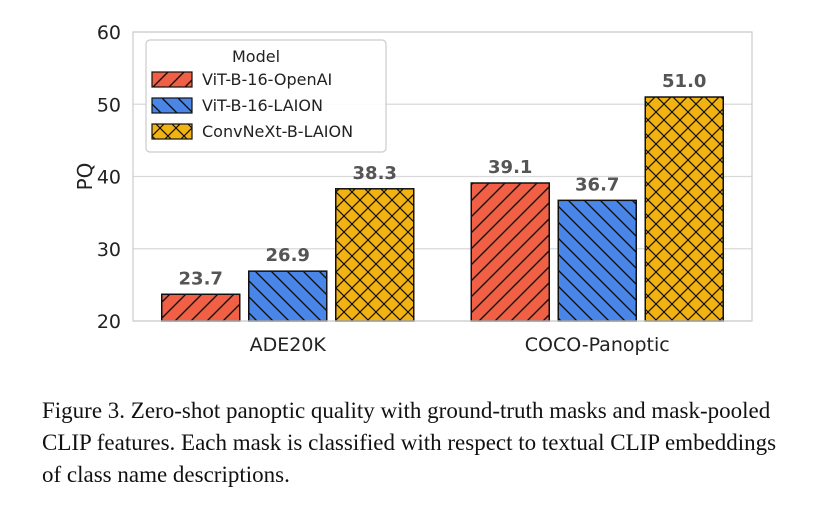 The height and width of the screenshot is (524, 823). What do you see at coordinates (288, 255) in the screenshot?
I see `bar-value-label: 26.9` at bounding box center [288, 255].